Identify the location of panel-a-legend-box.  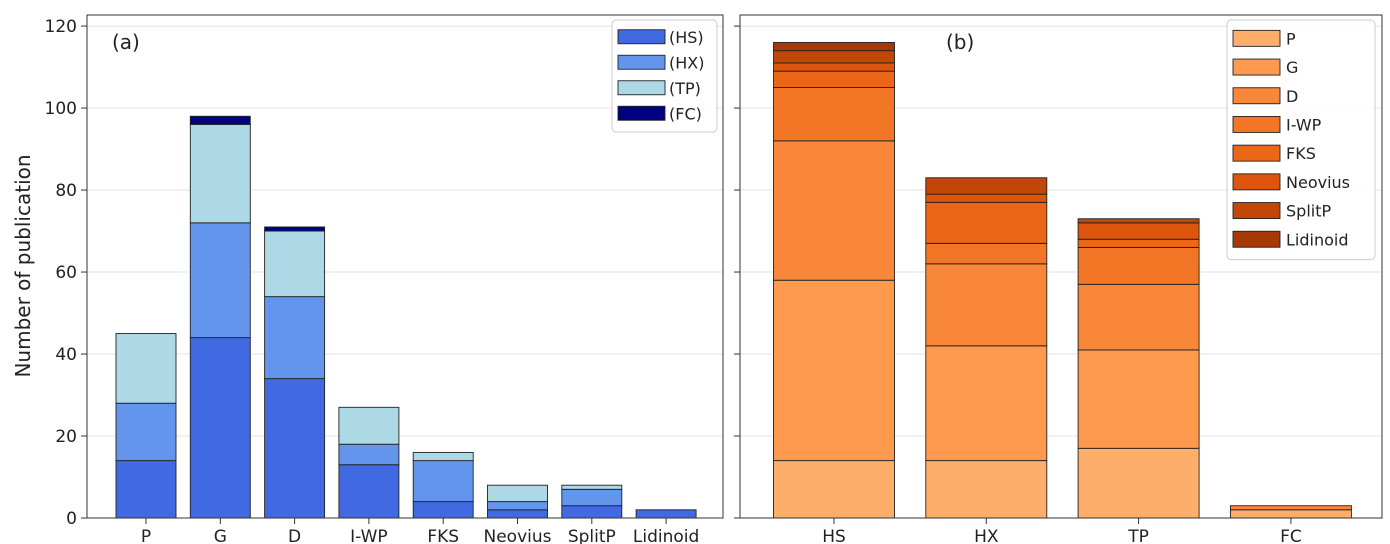
(664, 76).